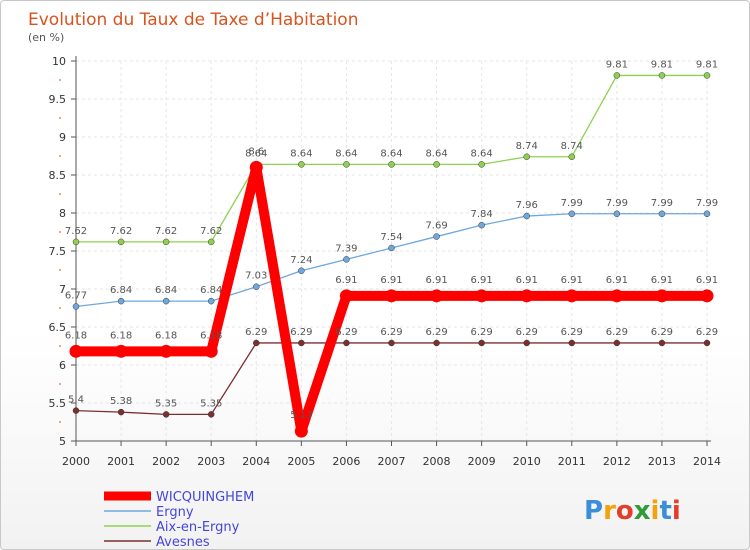 This screenshot has width=750, height=550. I want to click on y-tick-label: 6, so click(62, 365).